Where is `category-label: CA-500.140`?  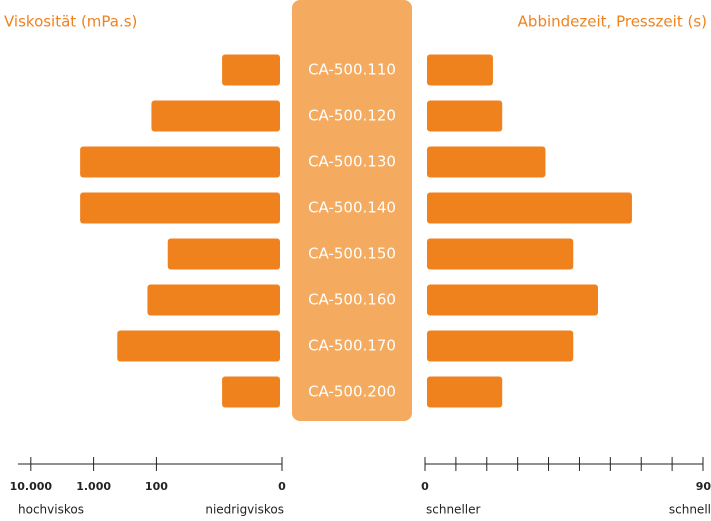 category-label: CA-500.140 is located at coordinates (352, 208).